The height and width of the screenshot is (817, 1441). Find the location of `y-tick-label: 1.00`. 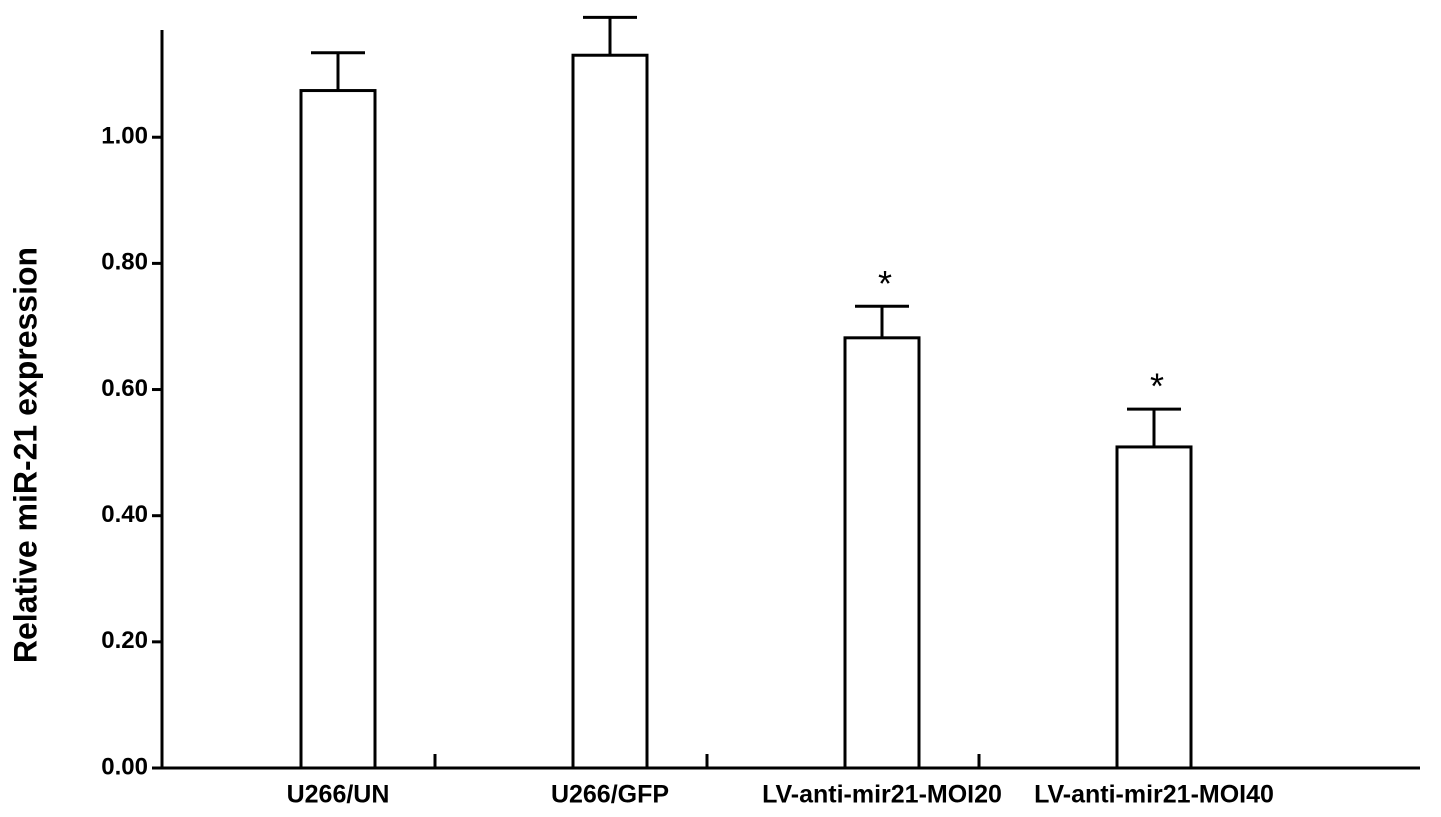

y-tick-label: 1.00 is located at coordinates (124, 136).